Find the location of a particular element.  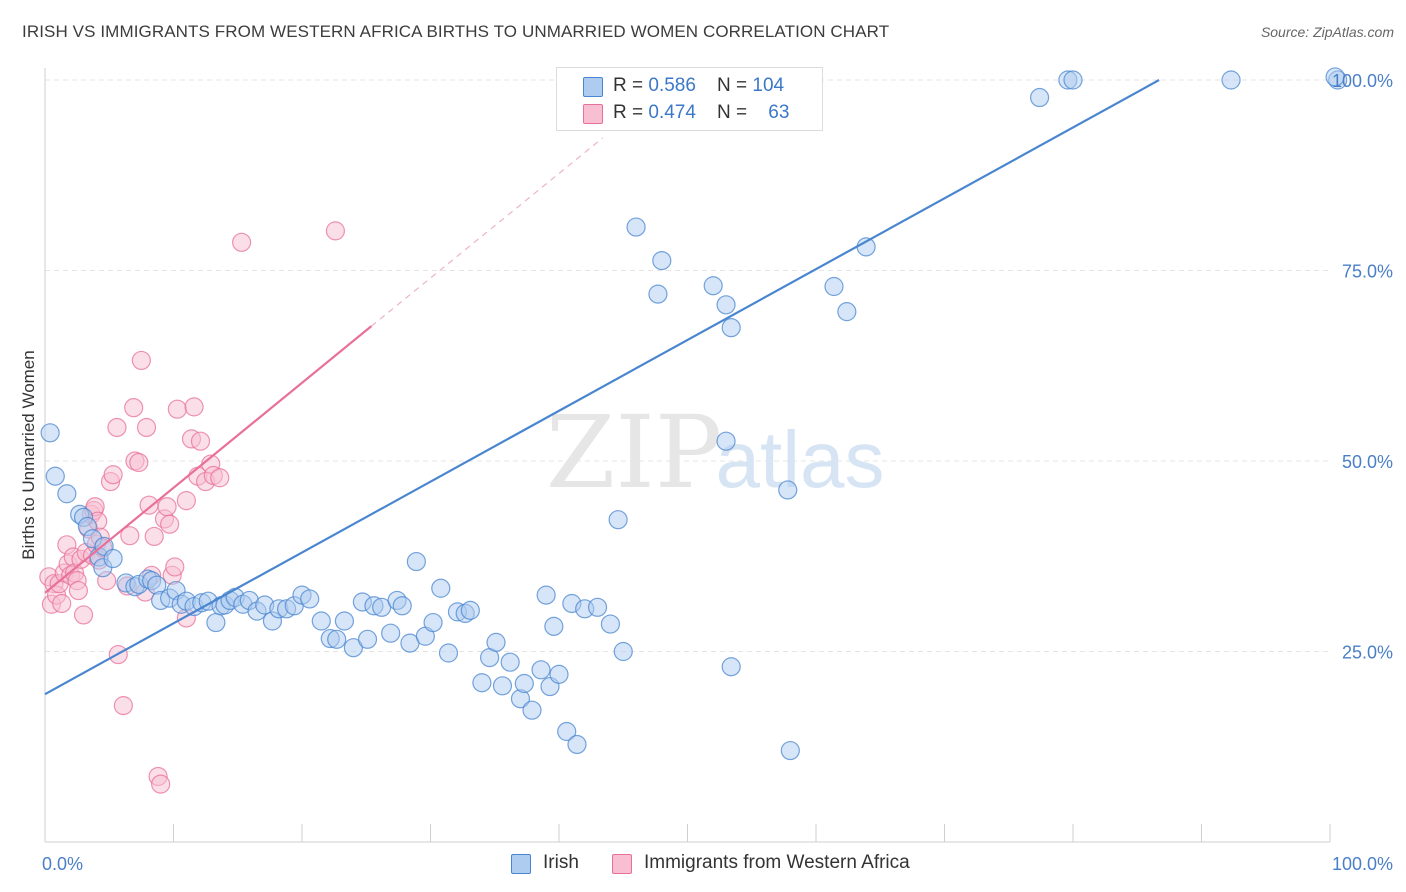

legend-irish-n-label: N = is located at coordinates (735, 85).